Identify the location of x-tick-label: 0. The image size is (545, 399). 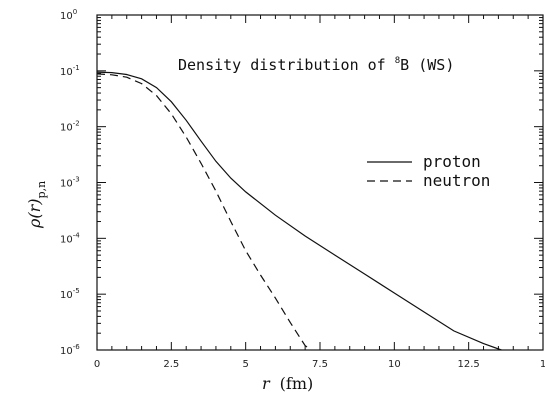
(97, 364).